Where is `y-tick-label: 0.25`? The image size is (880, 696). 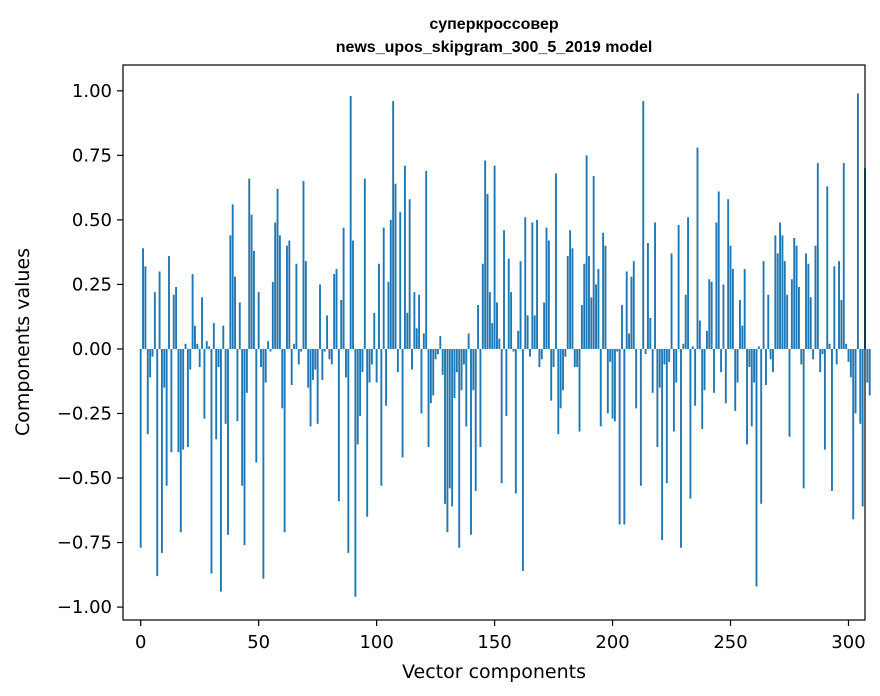
y-tick-label: 0.25 is located at coordinates (92, 284).